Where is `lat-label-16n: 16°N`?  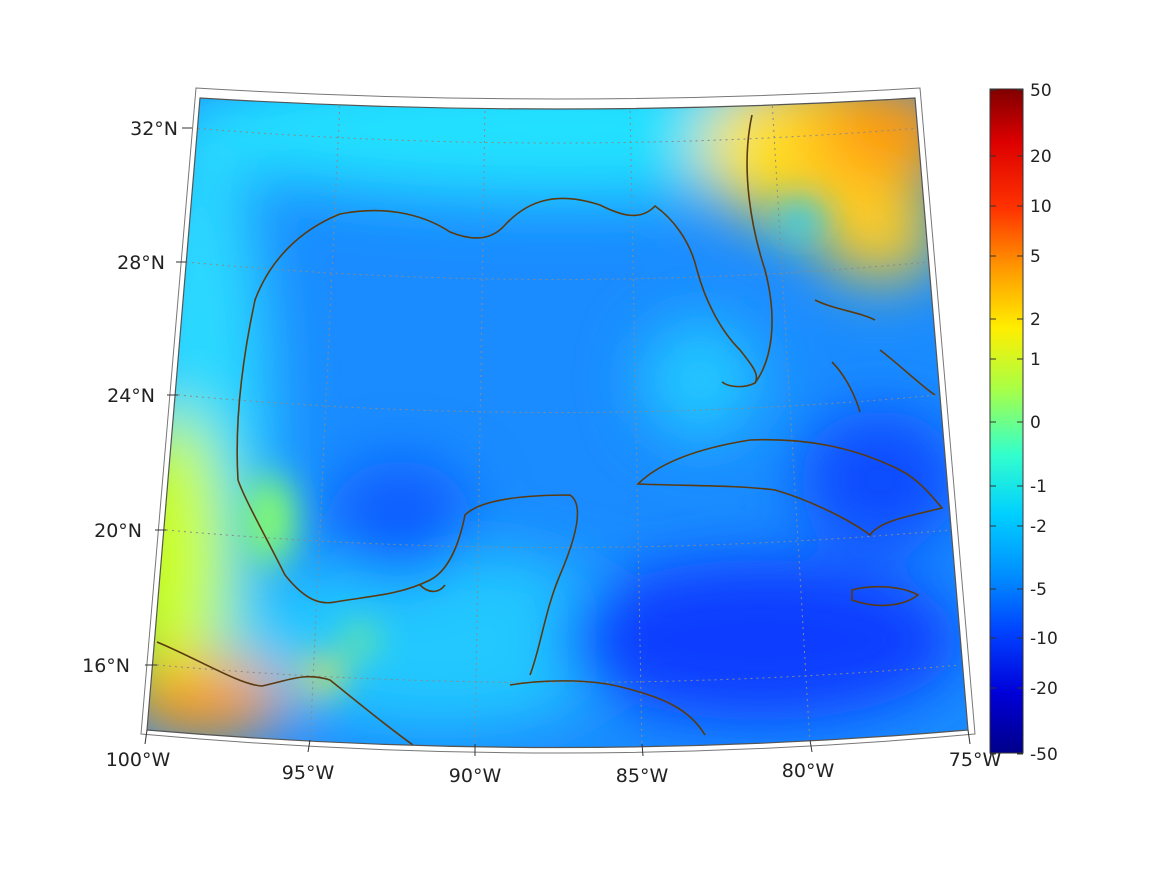 lat-label-16n: 16°N is located at coordinates (106, 666).